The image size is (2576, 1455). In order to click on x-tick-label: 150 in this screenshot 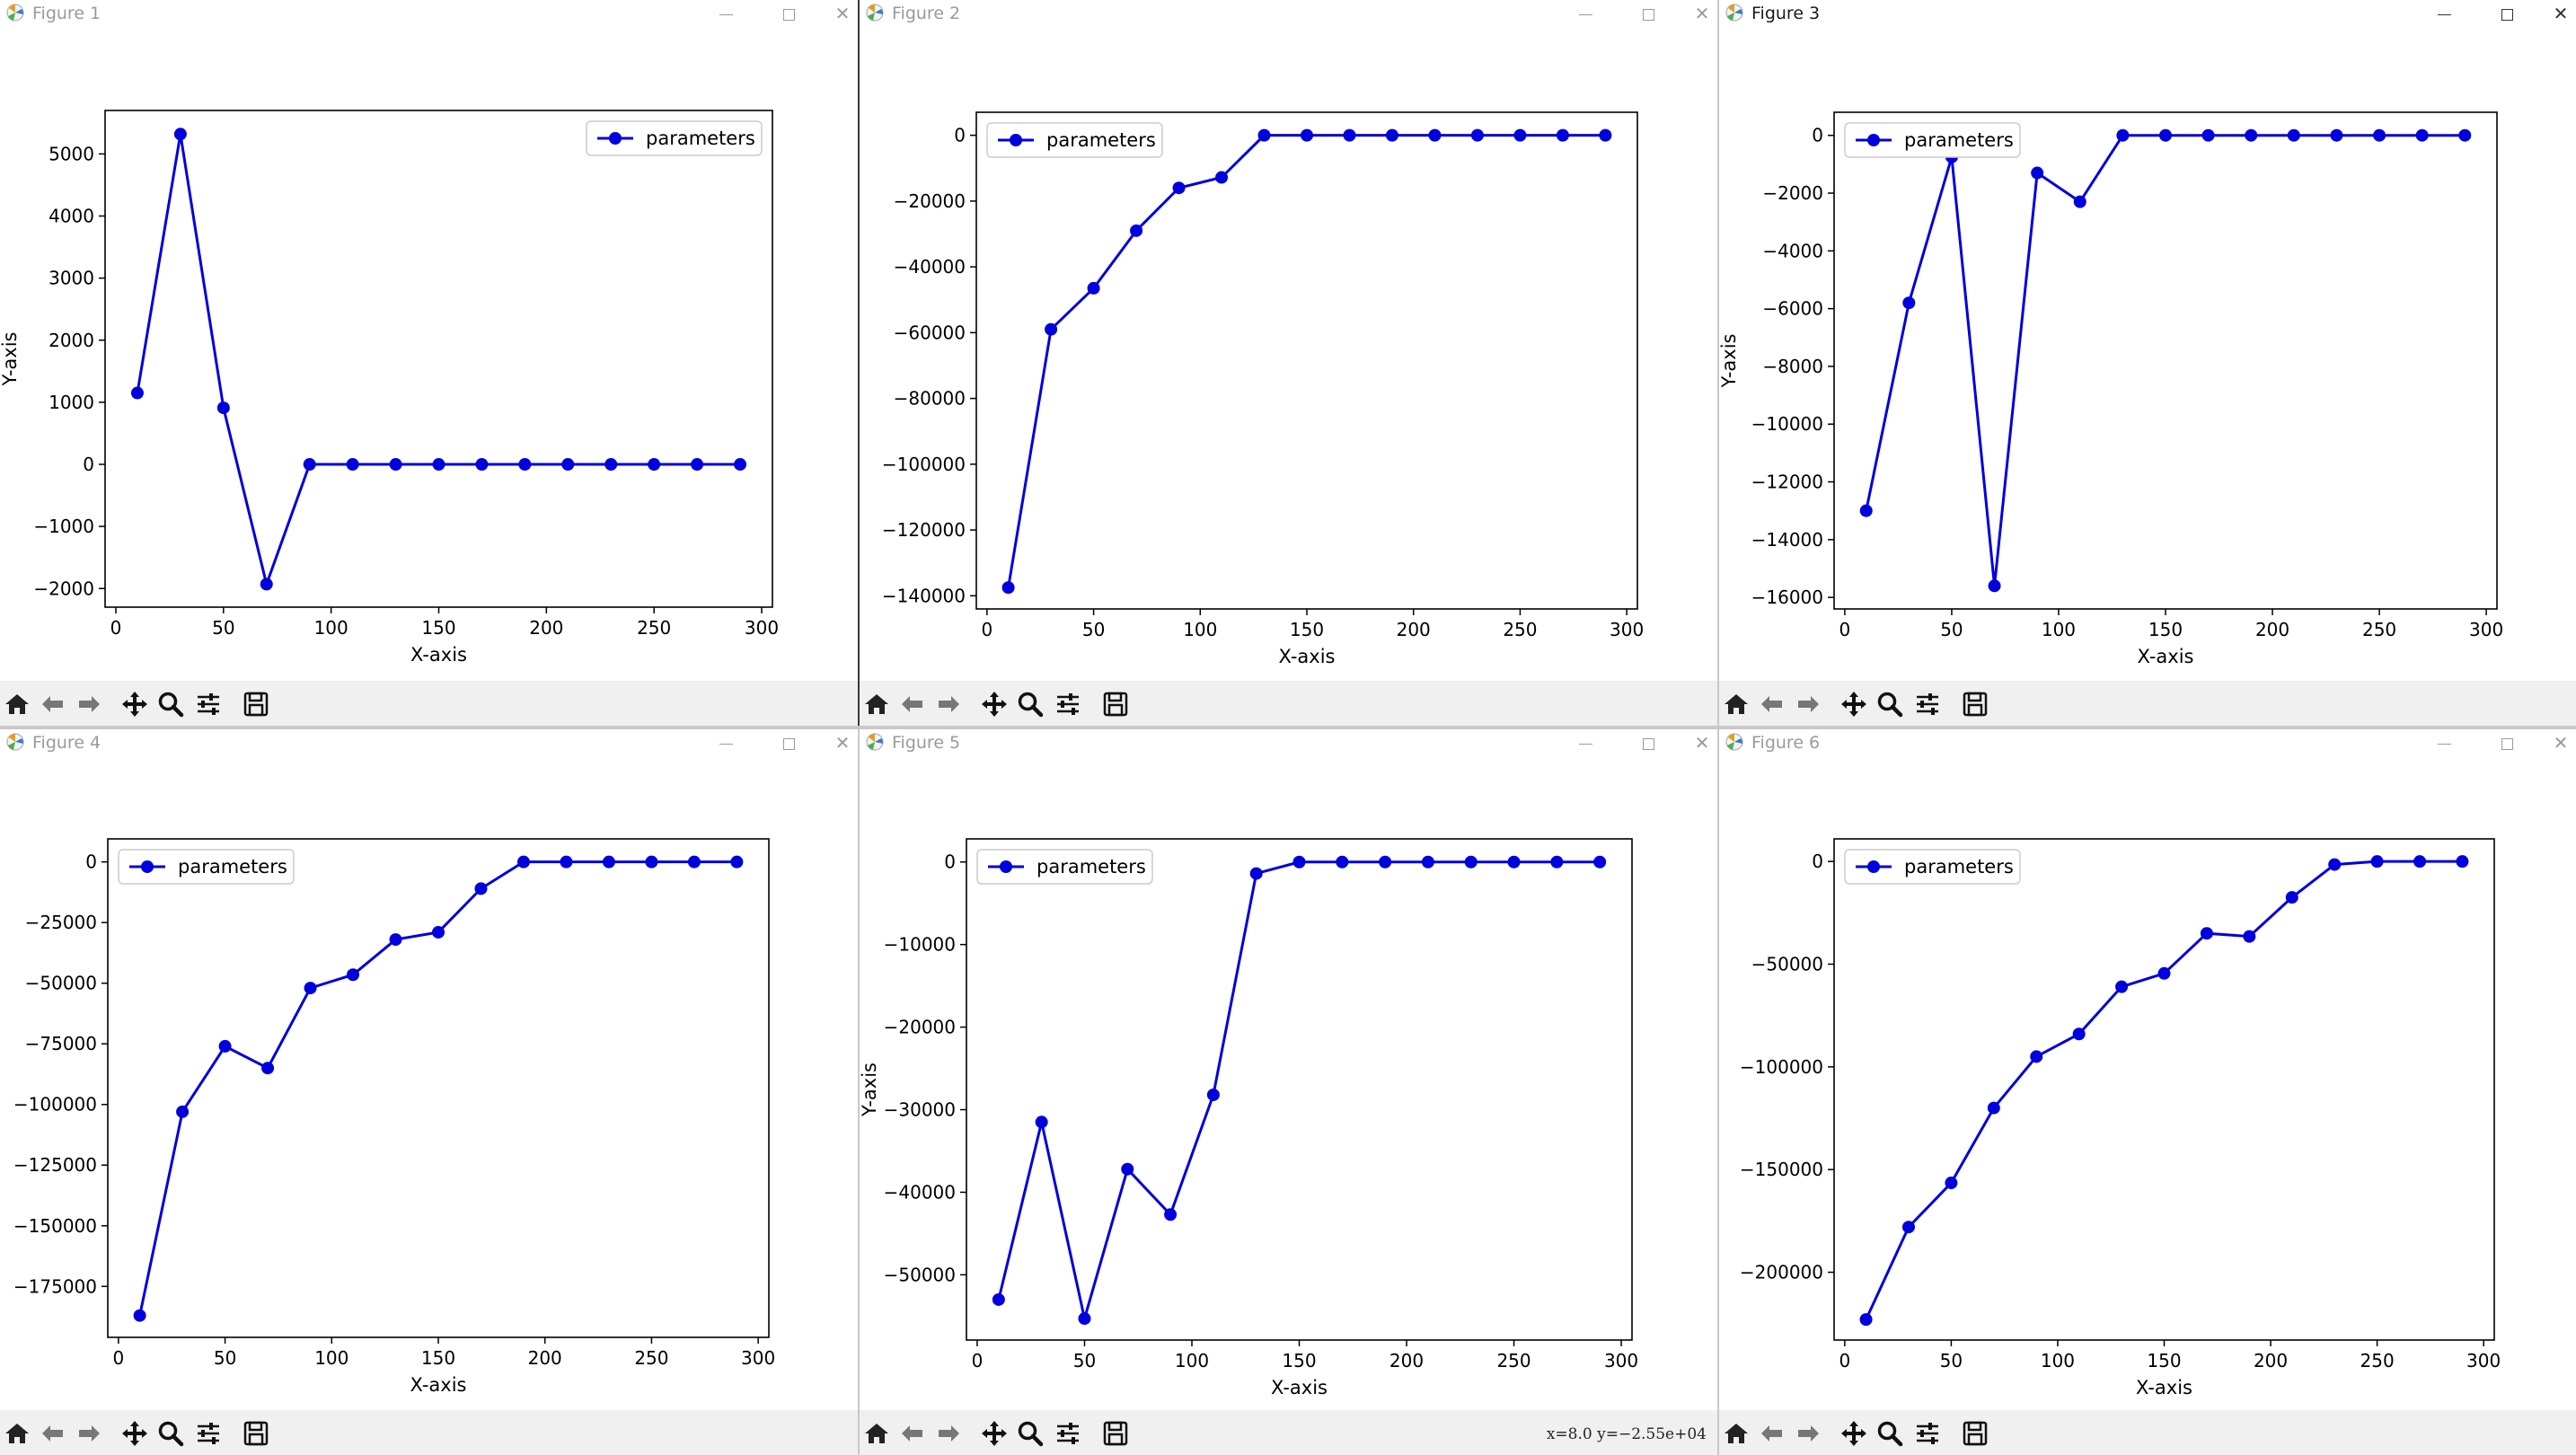, I will do `click(1307, 630)`.